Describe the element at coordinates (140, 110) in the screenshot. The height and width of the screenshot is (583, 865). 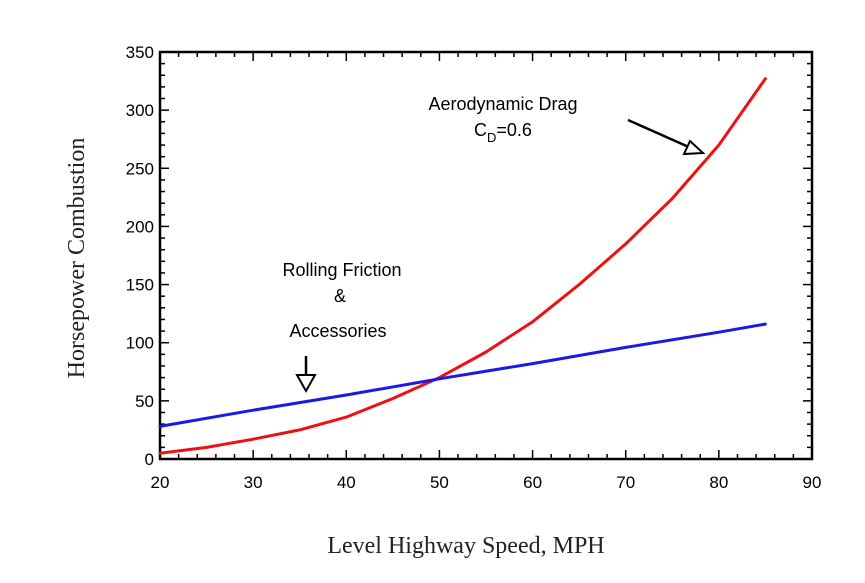
I see `y-tick-label: 300` at that location.